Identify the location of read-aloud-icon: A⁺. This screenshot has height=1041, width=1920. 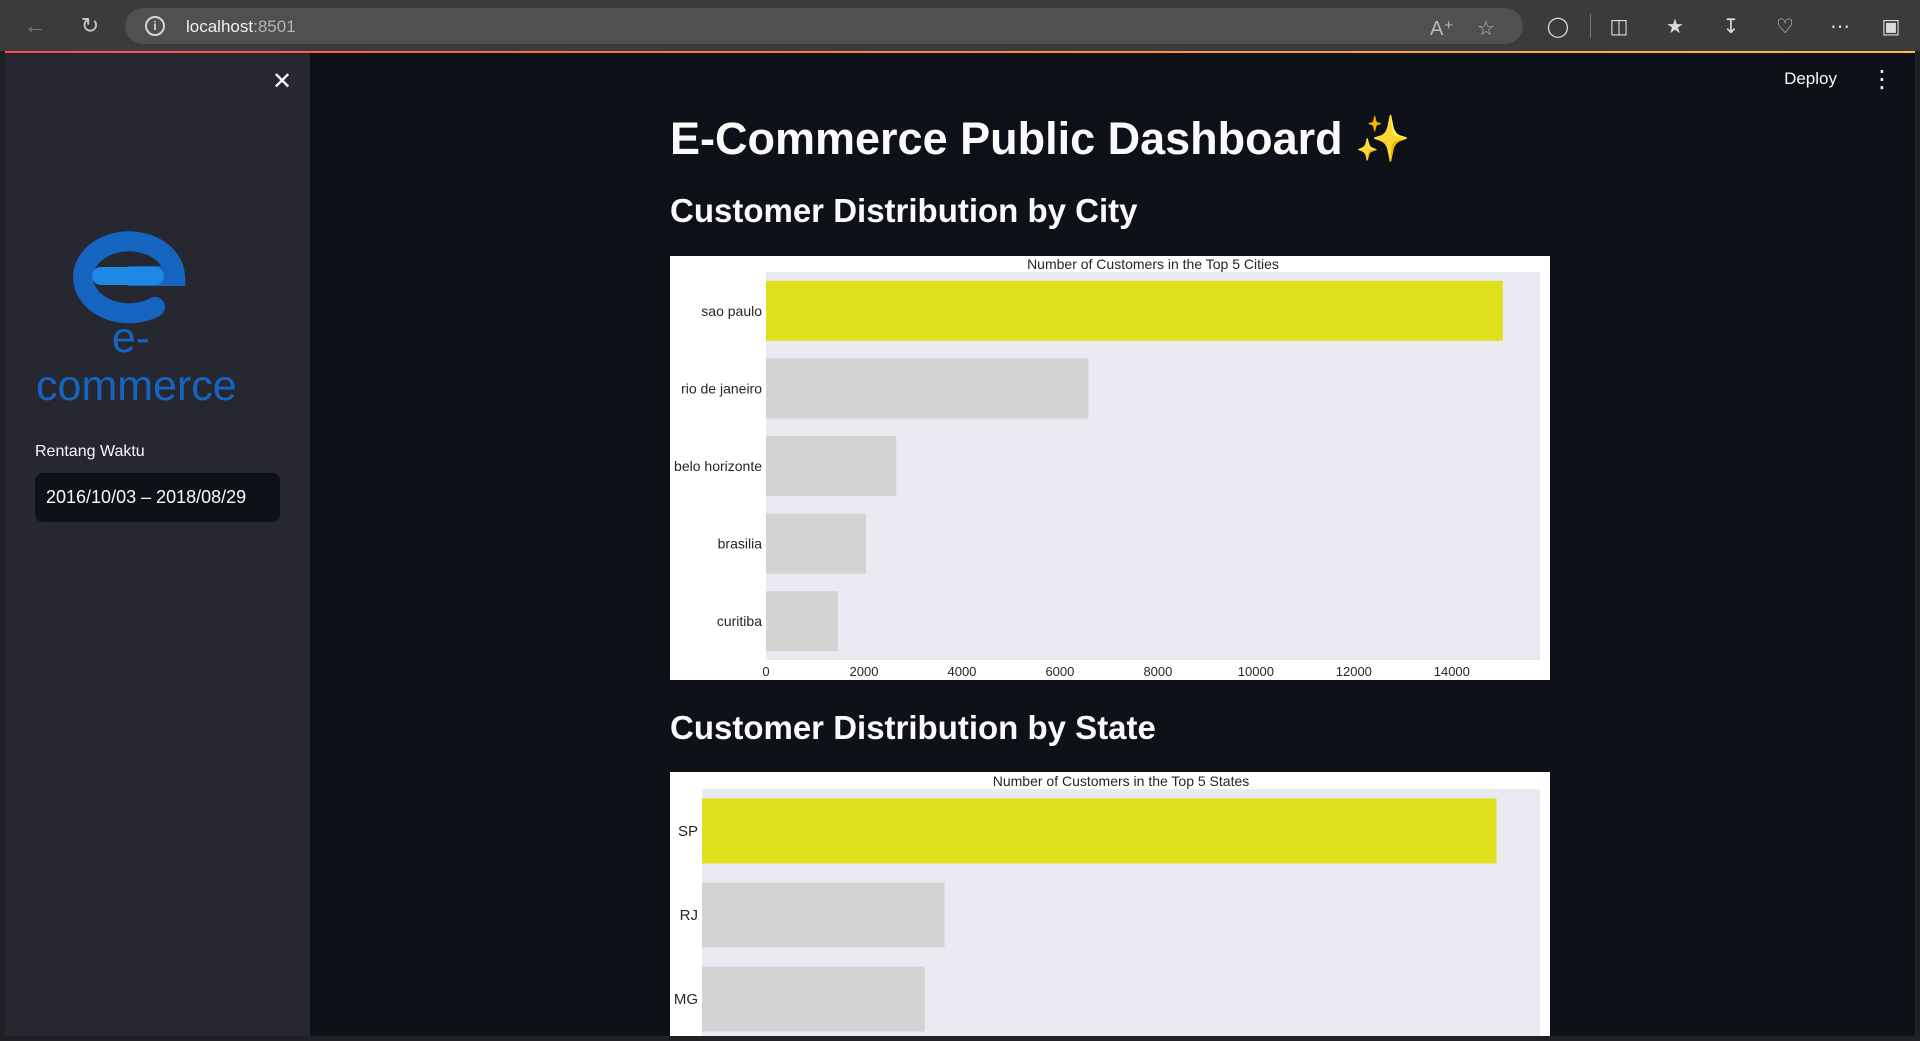
(1442, 29).